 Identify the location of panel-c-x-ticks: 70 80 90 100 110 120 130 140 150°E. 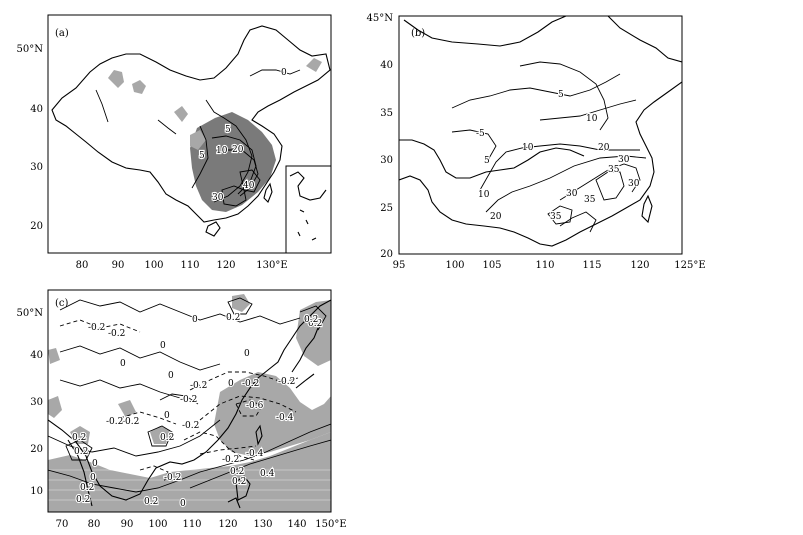
(201, 524).